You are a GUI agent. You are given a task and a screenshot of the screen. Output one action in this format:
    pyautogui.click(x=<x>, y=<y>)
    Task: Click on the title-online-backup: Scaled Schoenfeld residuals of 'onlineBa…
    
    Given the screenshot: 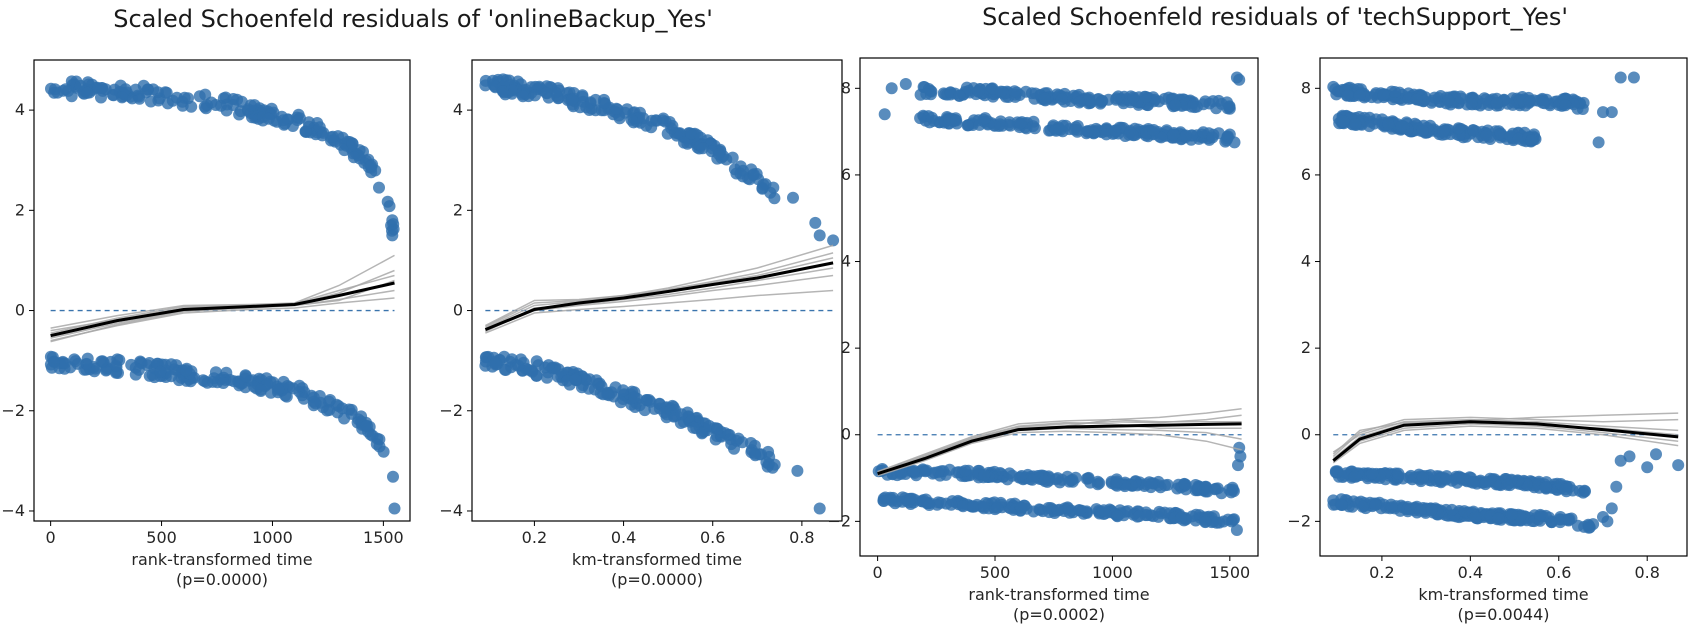 What is the action you would take?
    pyautogui.click(x=413, y=19)
    